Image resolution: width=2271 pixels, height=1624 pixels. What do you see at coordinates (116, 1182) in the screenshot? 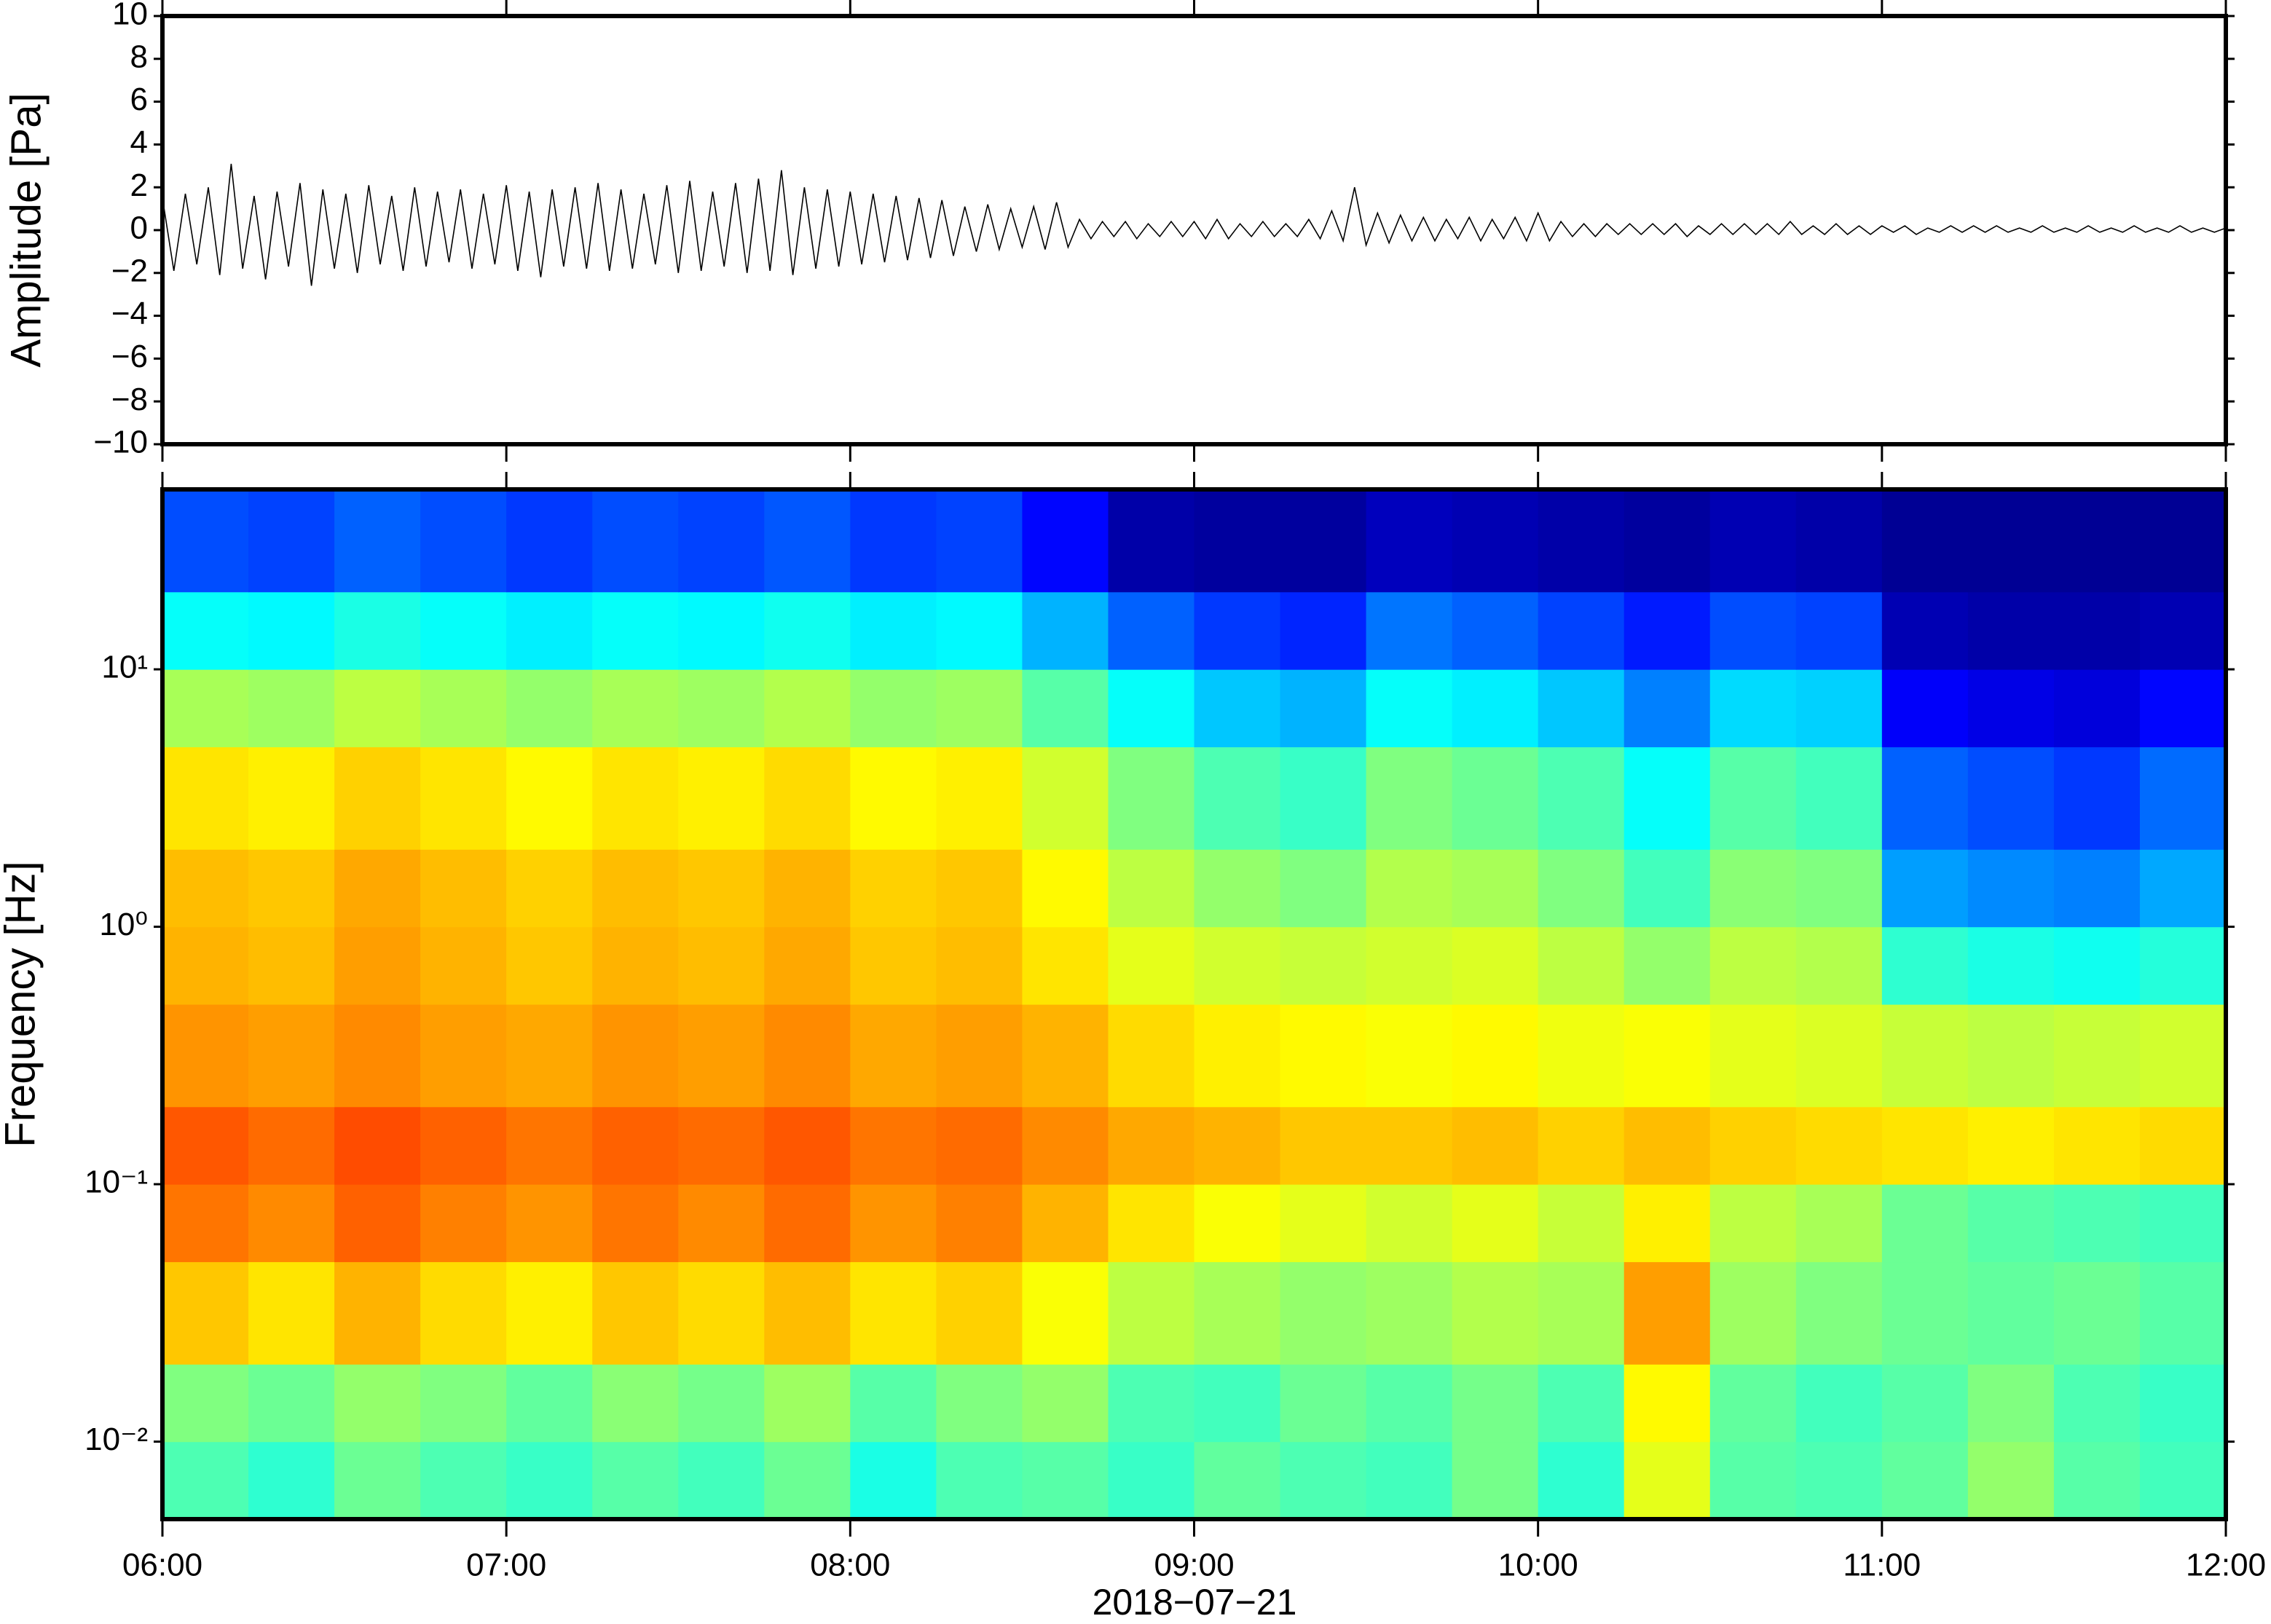
I see `y-tick-label: 10⁻¹` at bounding box center [116, 1182].